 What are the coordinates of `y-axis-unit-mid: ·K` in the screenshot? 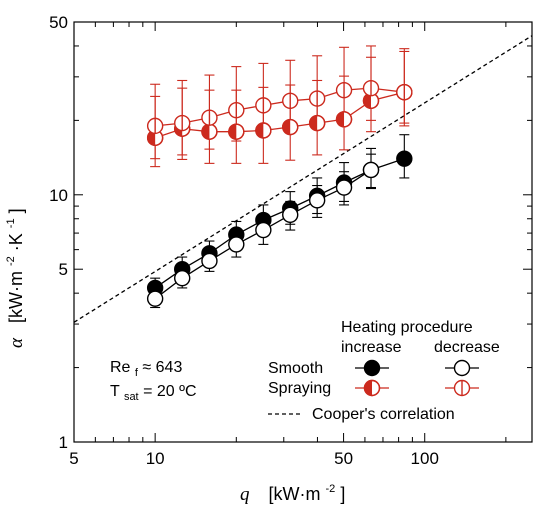 It's located at (16, 242).